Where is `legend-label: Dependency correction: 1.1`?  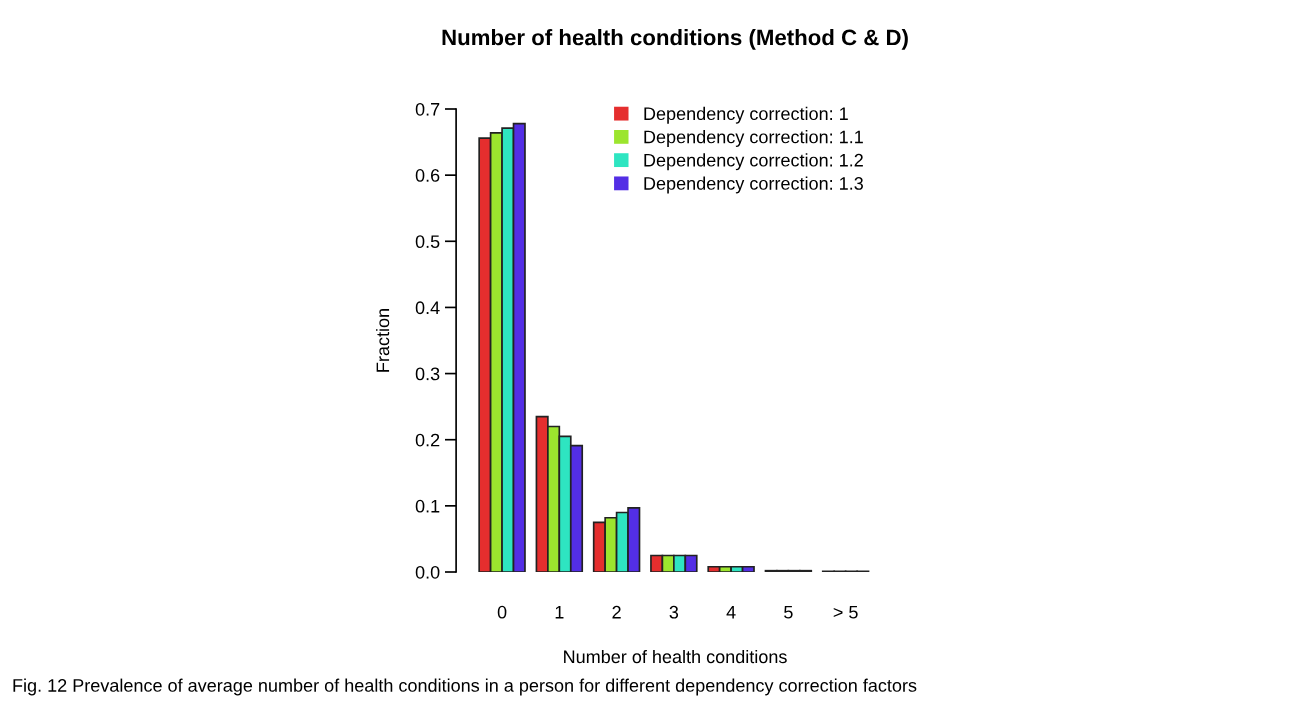 legend-label: Dependency correction: 1.1 is located at coordinates (753, 138).